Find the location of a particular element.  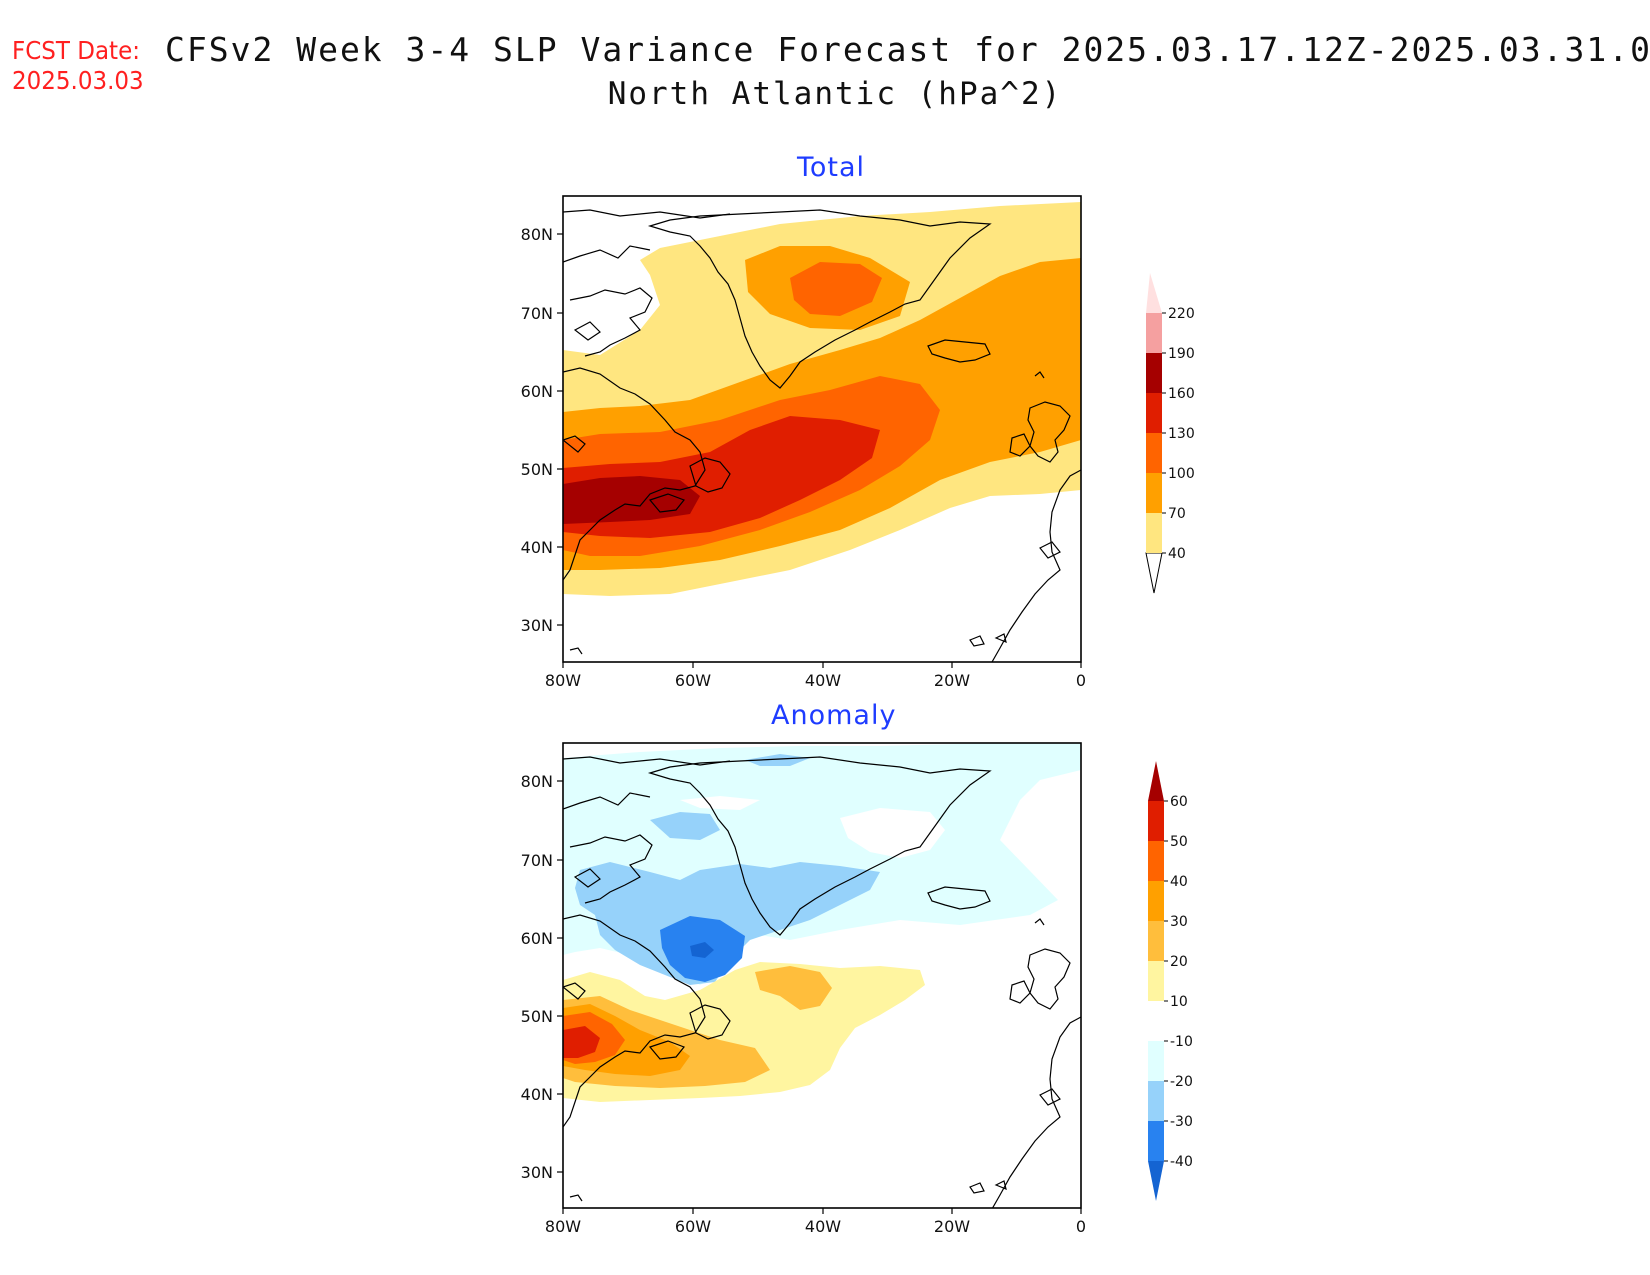

contour-pos50 is located at coordinates (581, 1042).